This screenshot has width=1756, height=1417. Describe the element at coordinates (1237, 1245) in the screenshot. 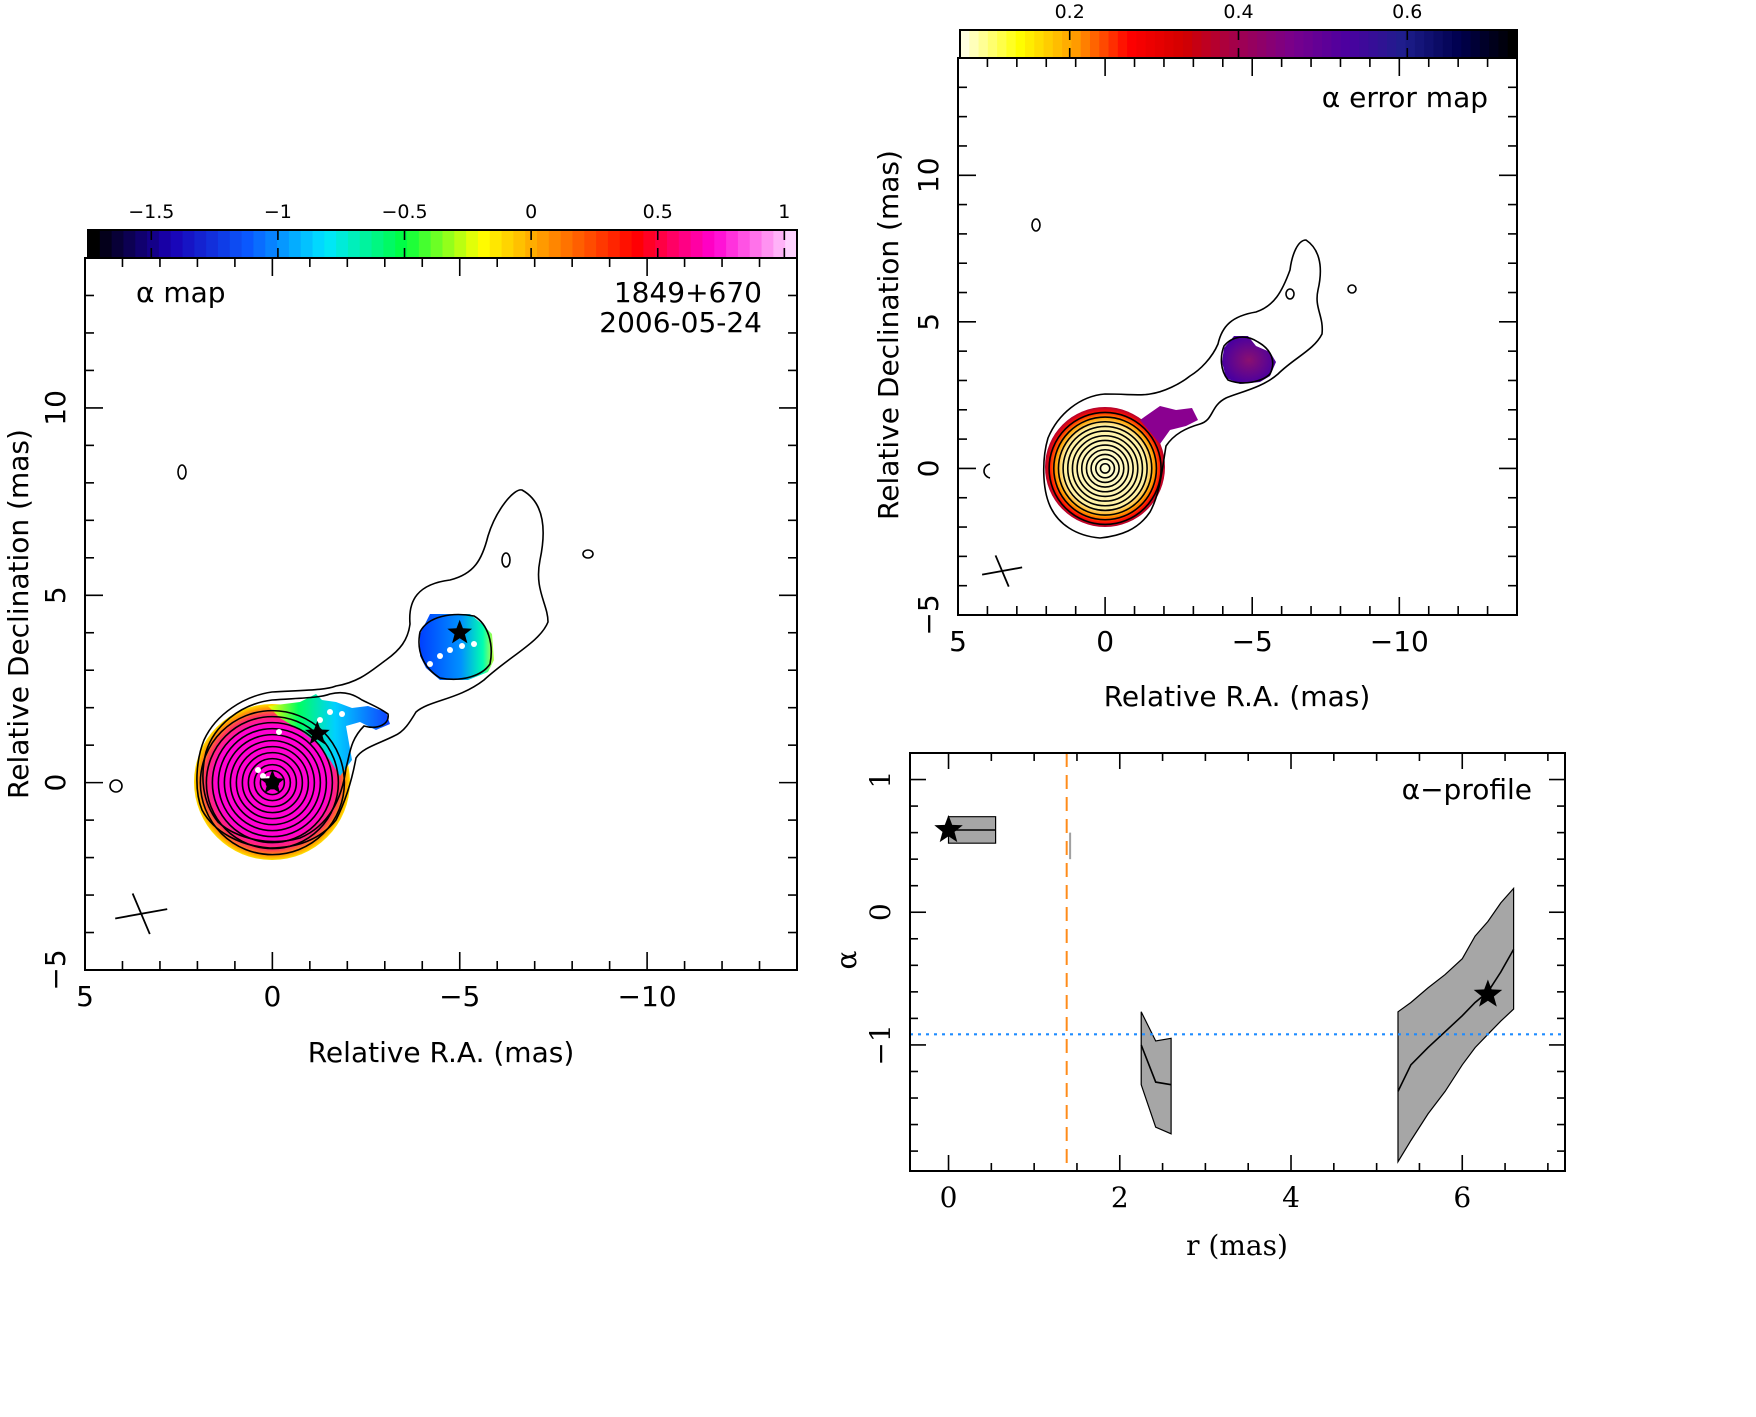

I see `alpha-profile-xlabel: r (mas)` at that location.